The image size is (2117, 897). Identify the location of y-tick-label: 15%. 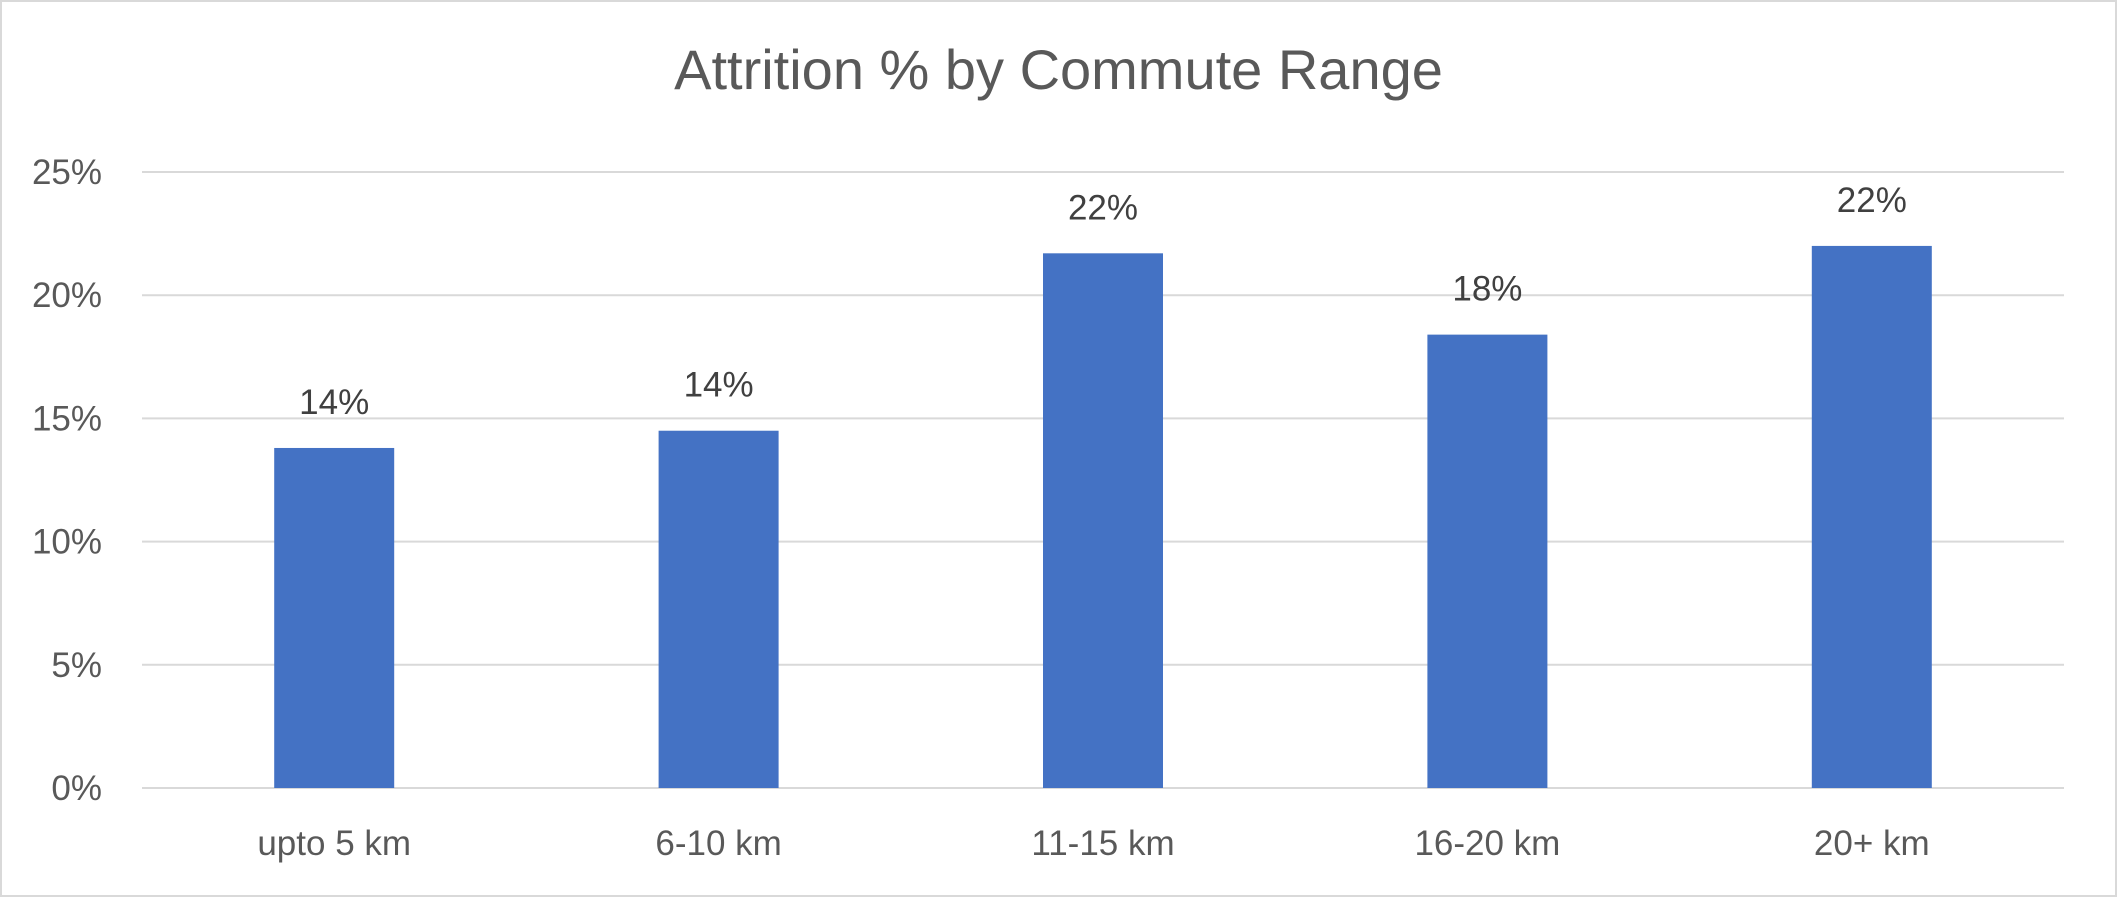
(67, 418).